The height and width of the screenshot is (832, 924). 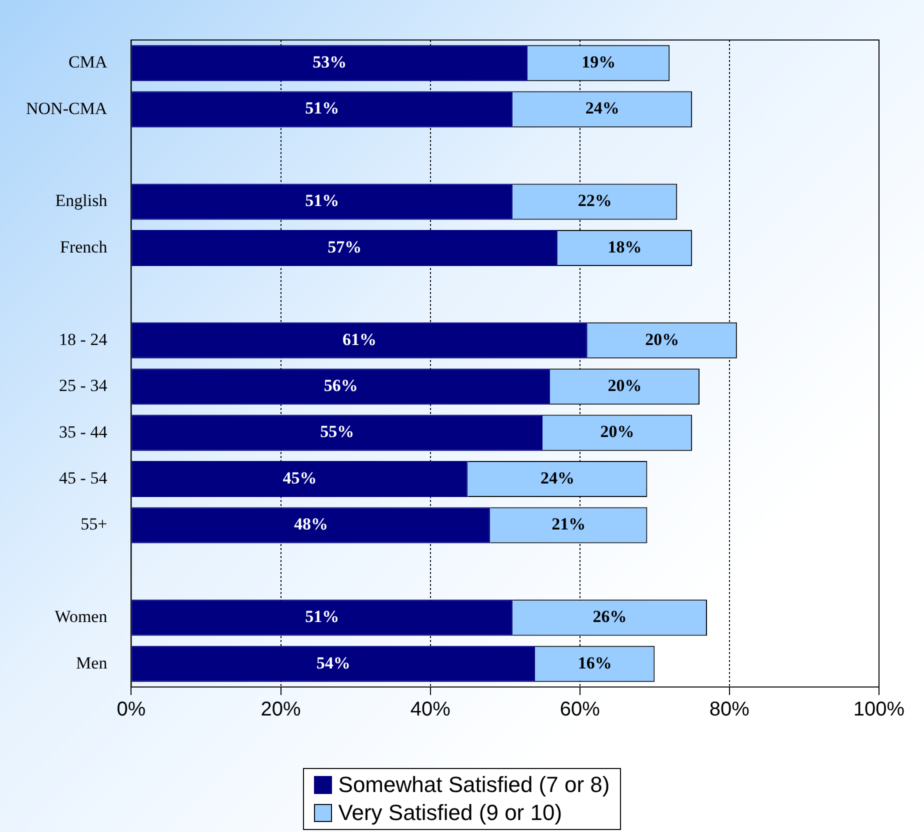 I want to click on data-label: 54%, so click(x=333, y=662).